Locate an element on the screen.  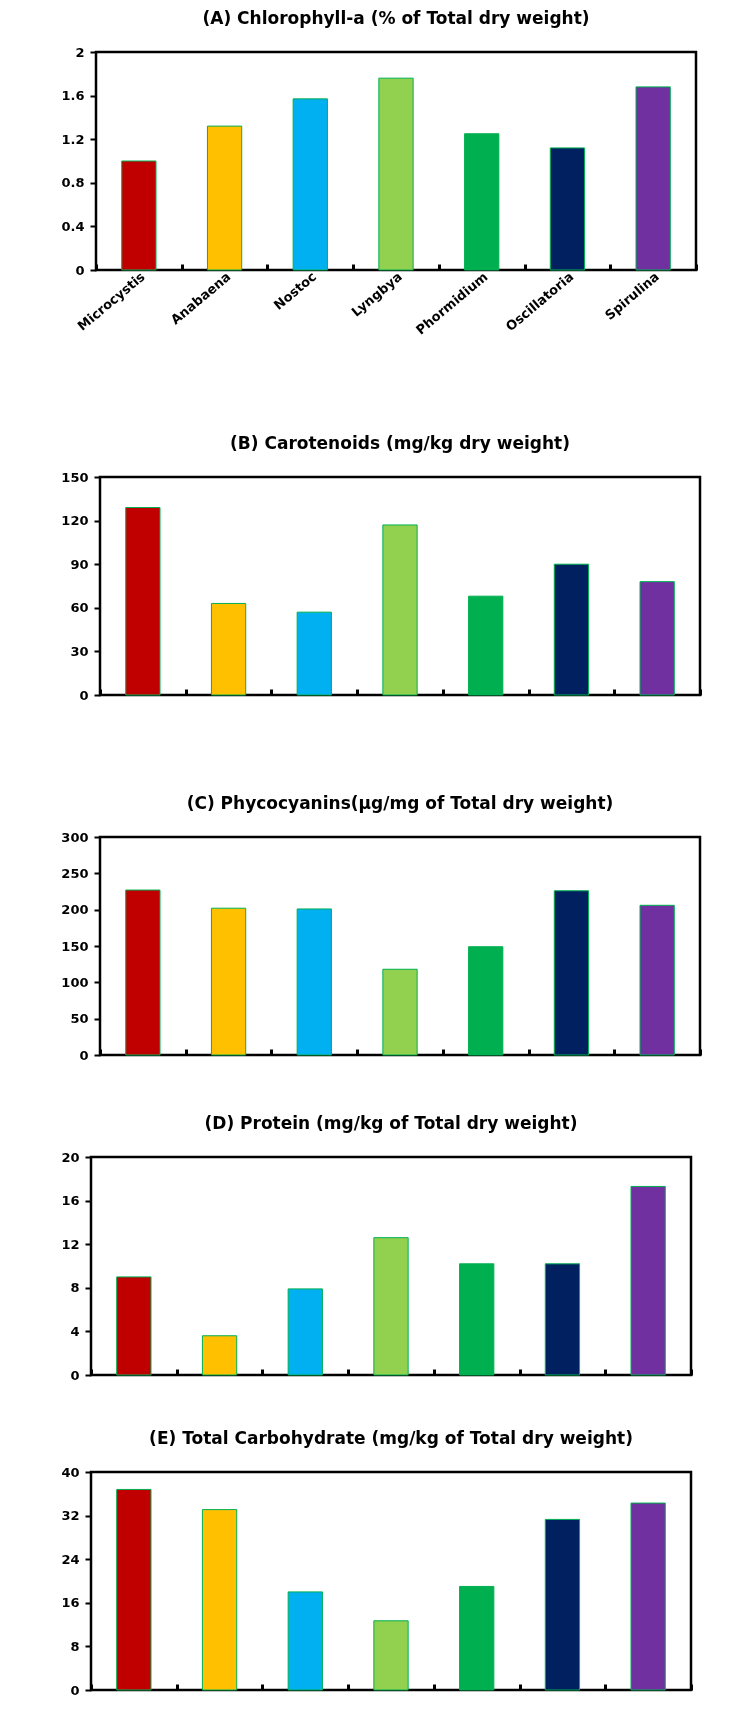
y-tick-label: 1.2 is located at coordinates (73, 139).